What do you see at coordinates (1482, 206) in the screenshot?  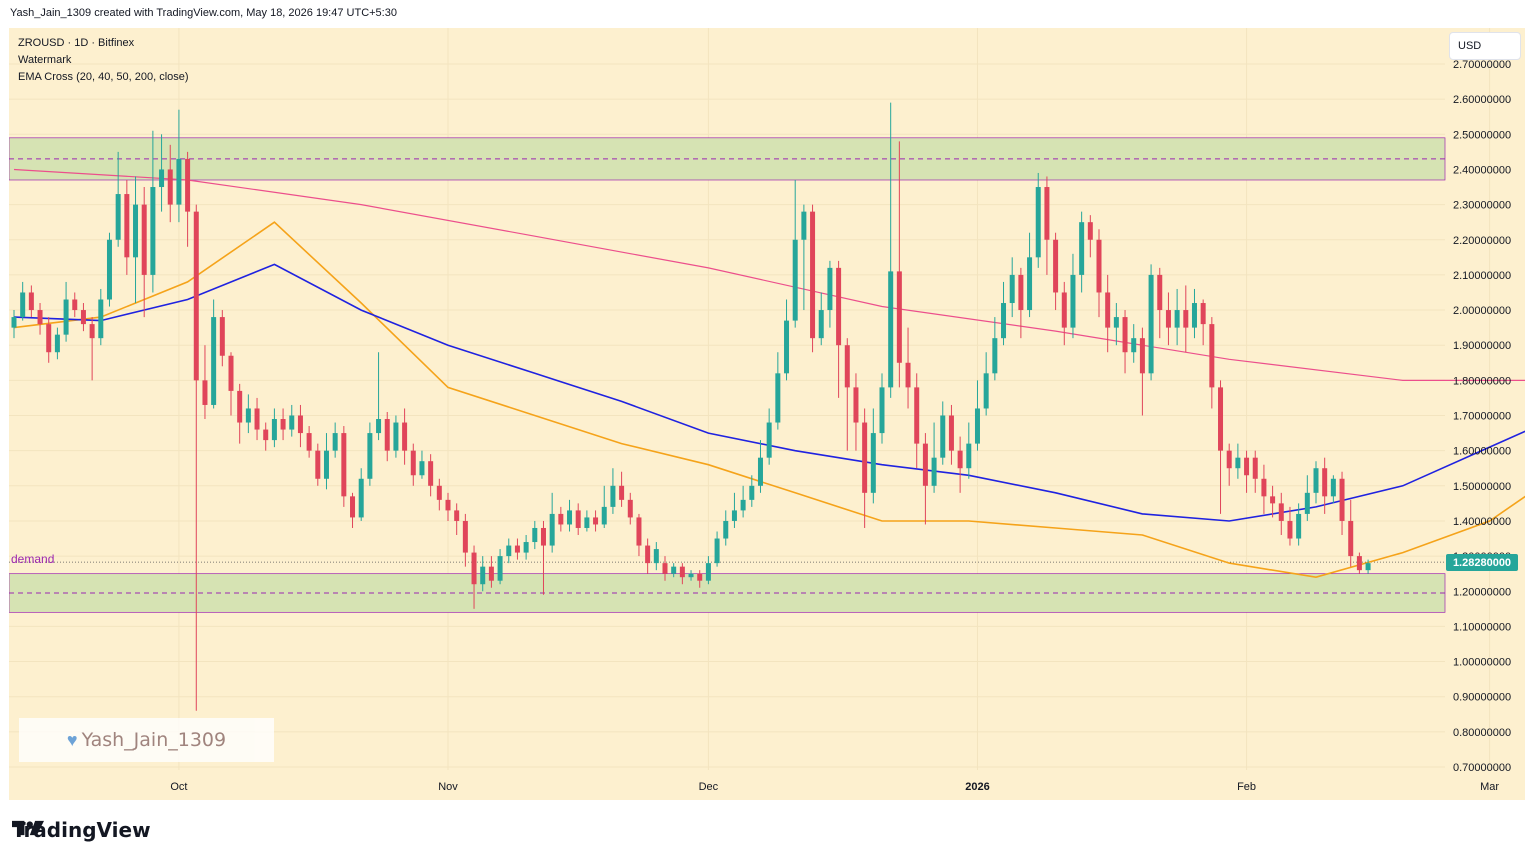 I see `y-axis-tick-label: 2.30000000` at bounding box center [1482, 206].